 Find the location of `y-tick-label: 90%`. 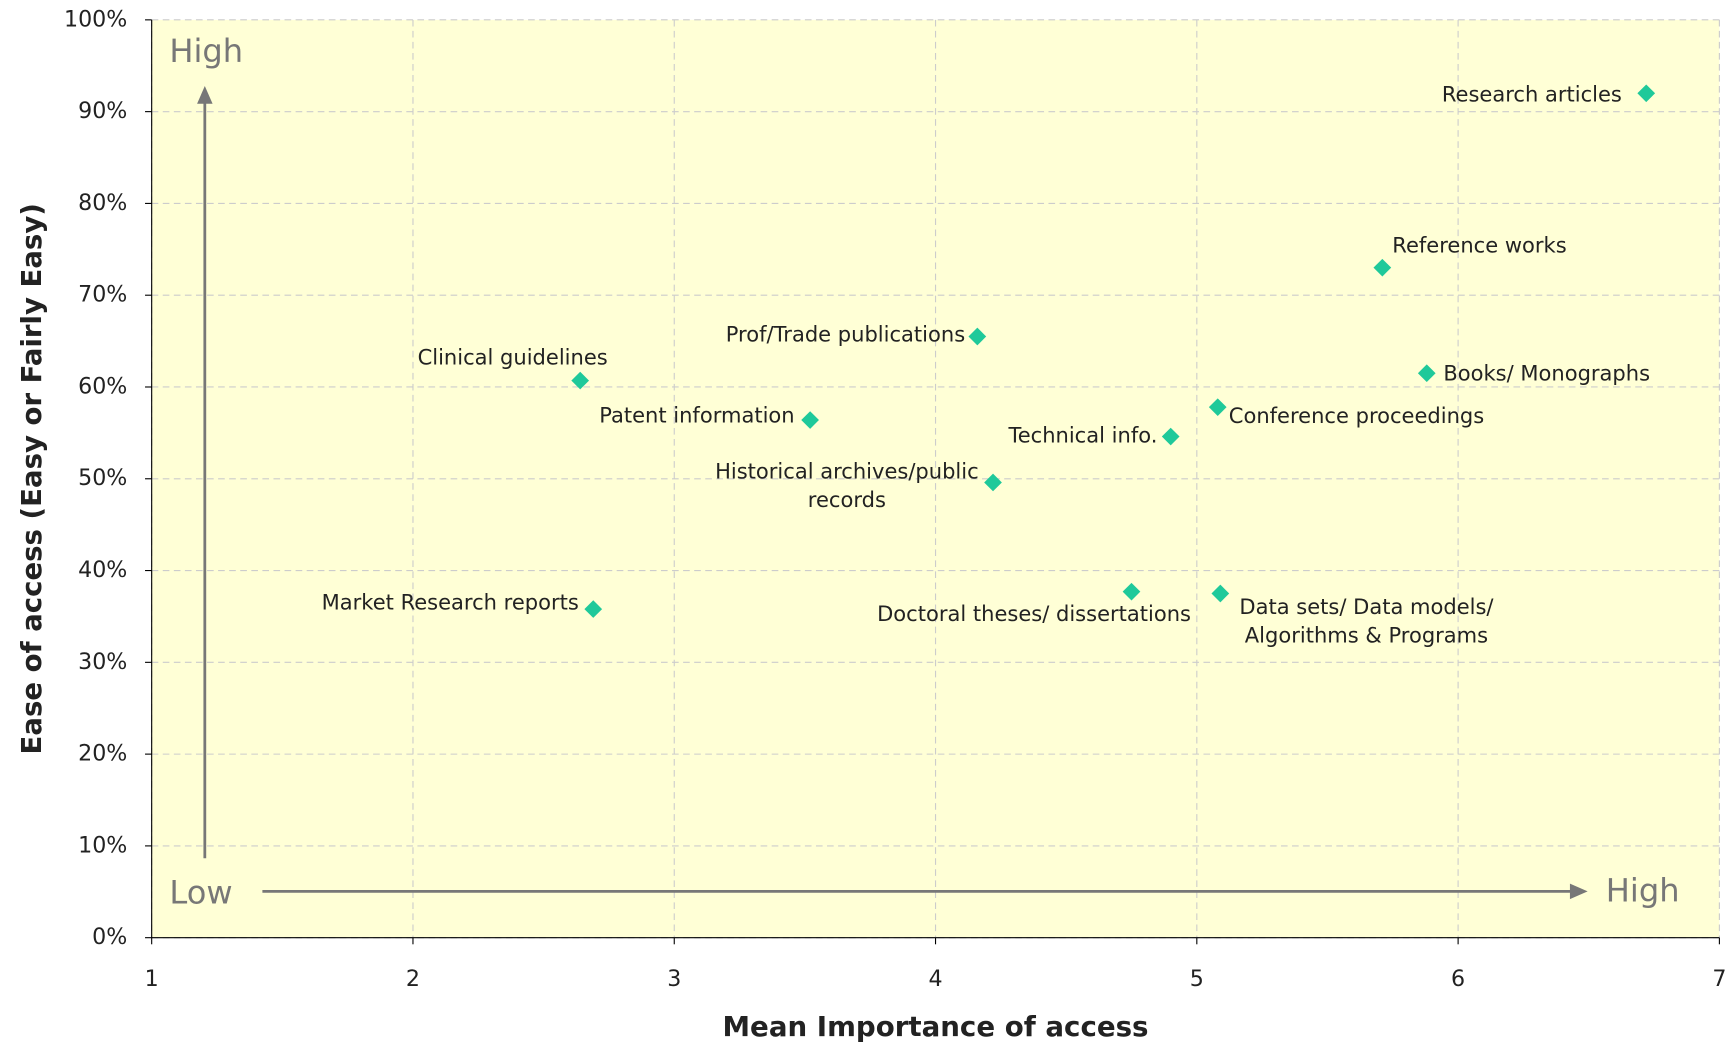

y-tick-label: 90% is located at coordinates (102, 111).